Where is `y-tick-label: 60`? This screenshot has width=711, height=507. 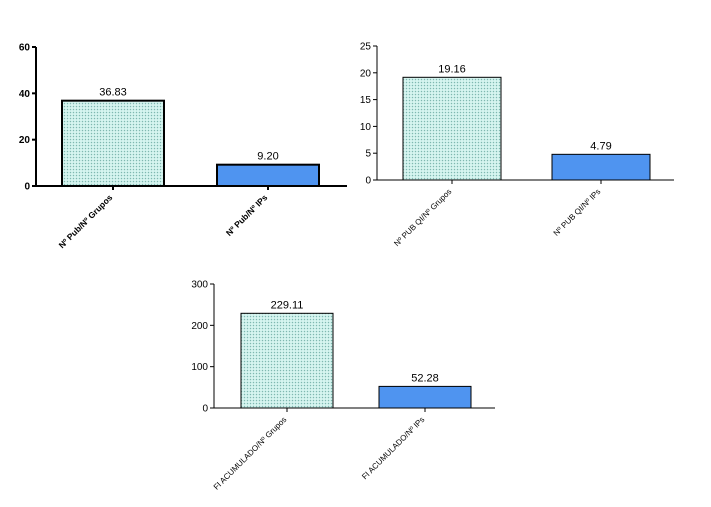
y-tick-label: 60 is located at coordinates (25, 48).